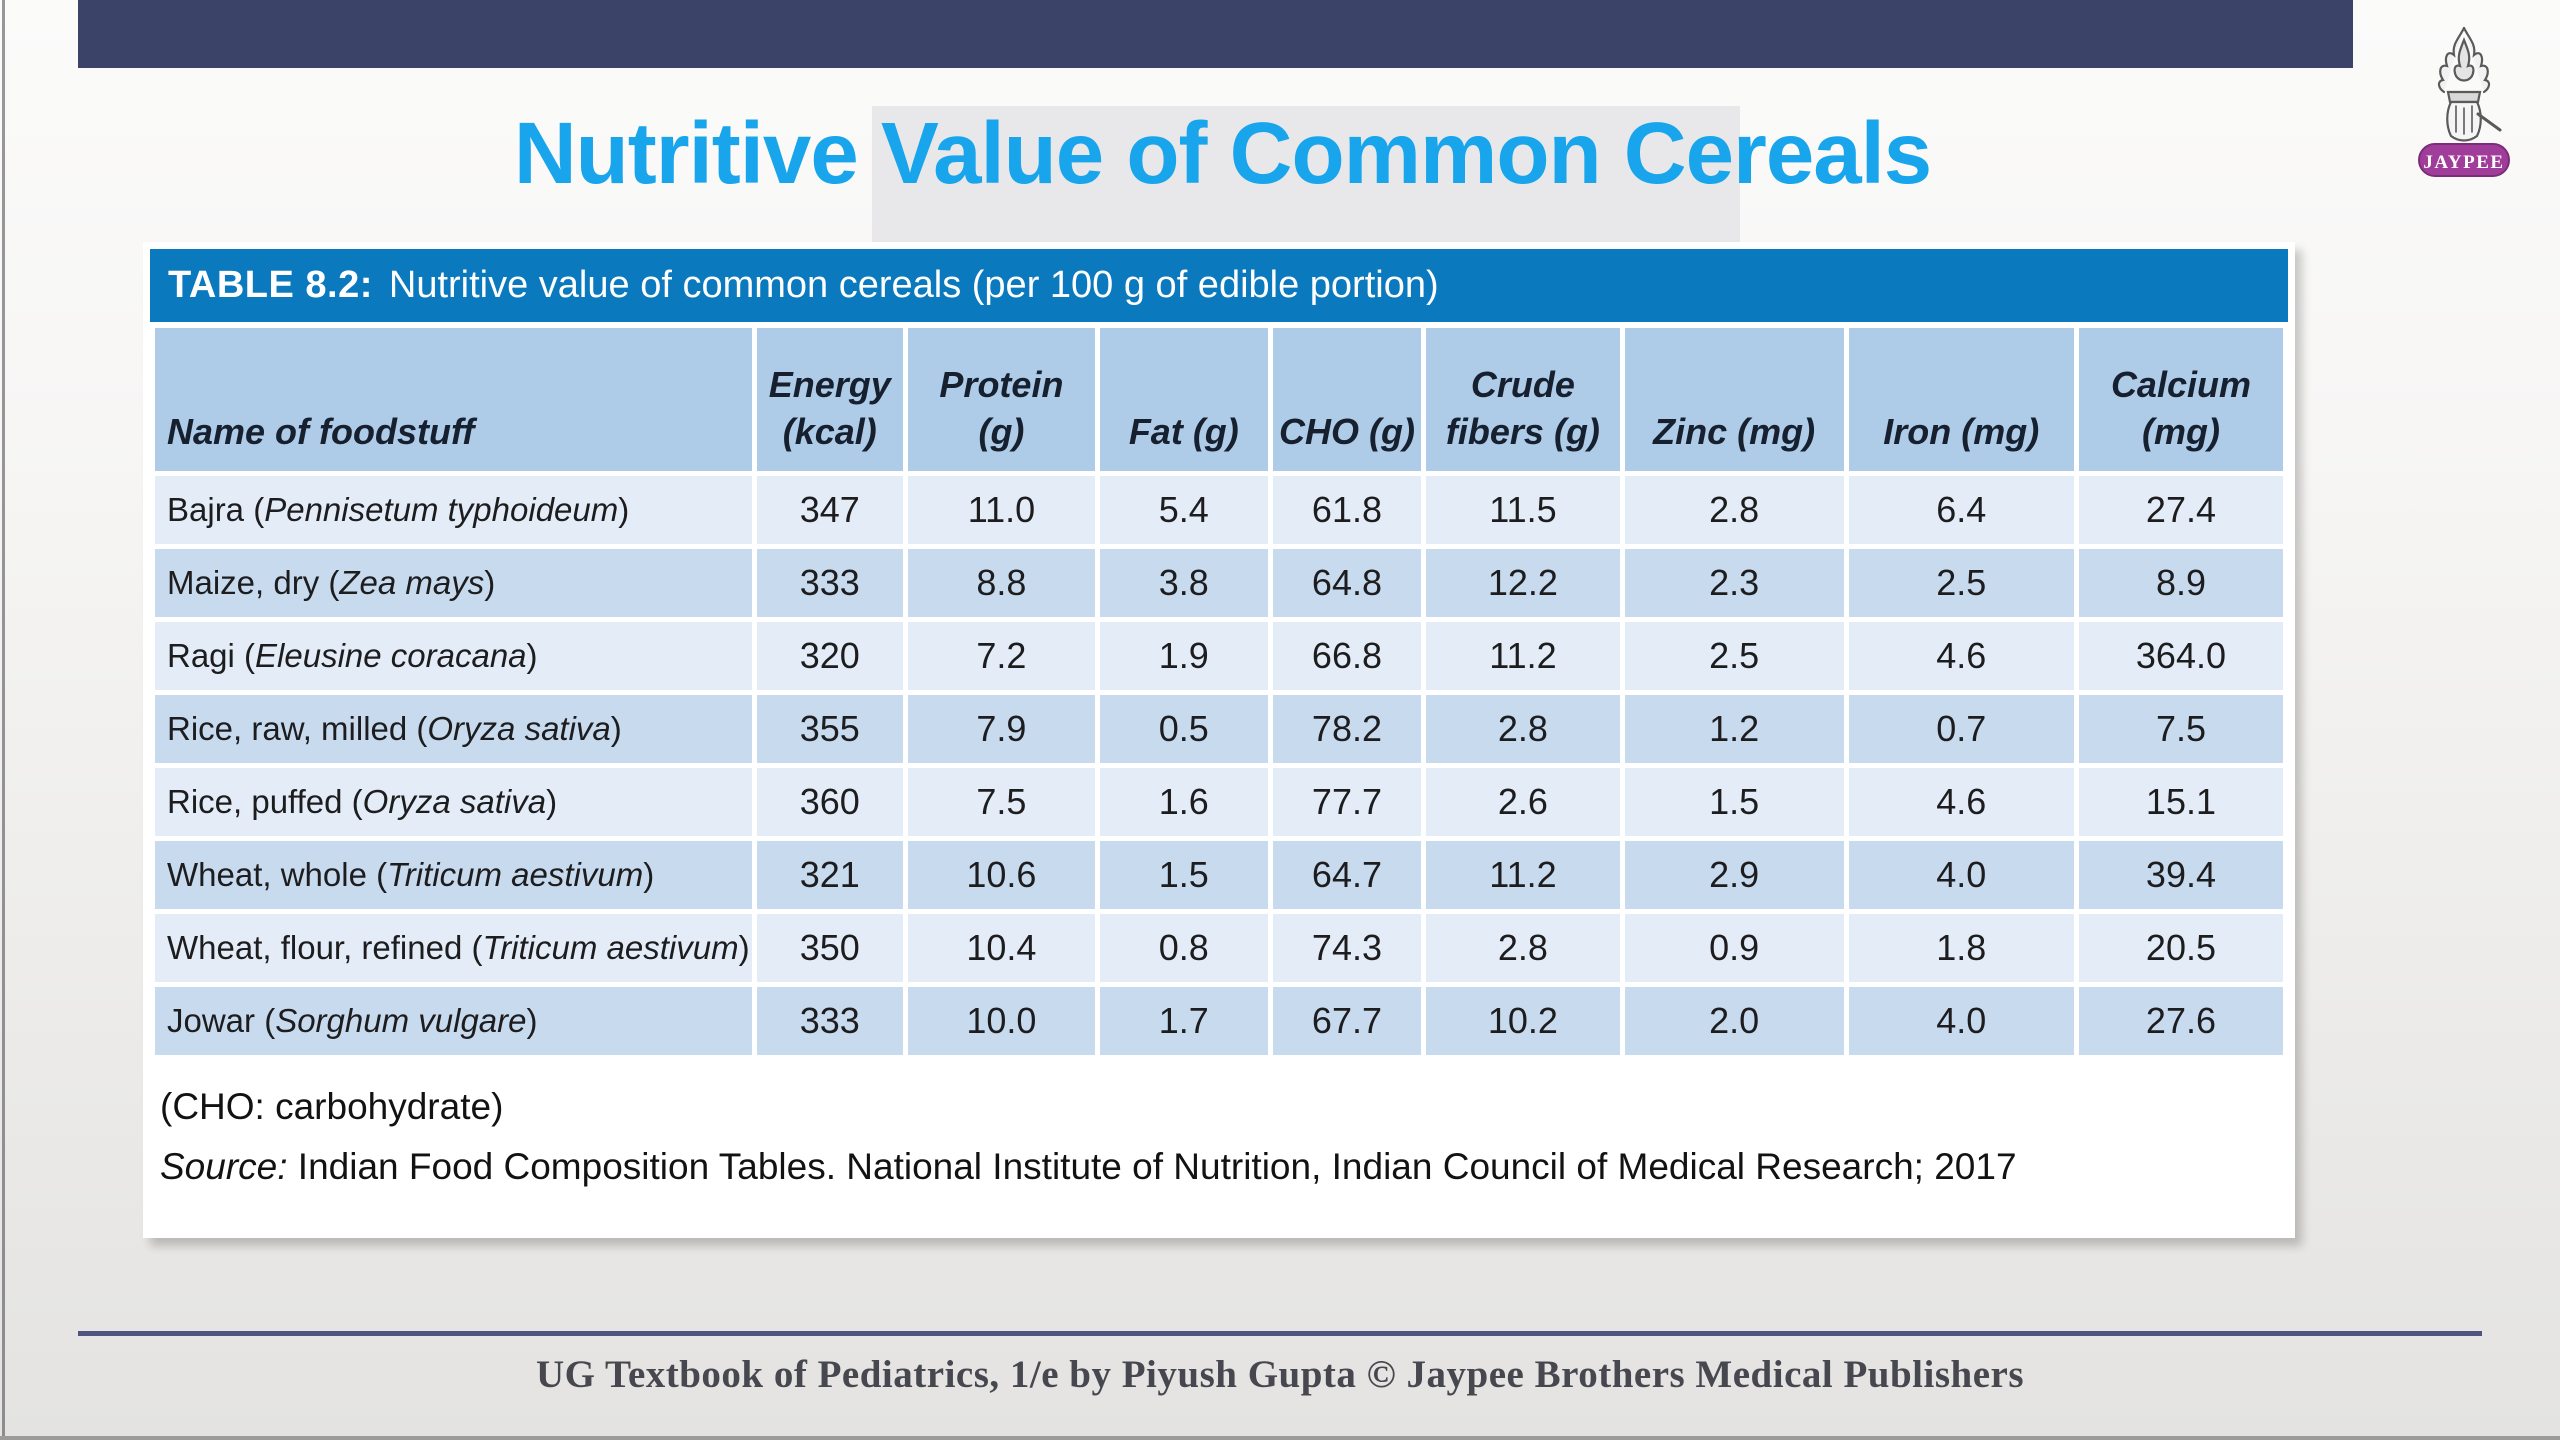 The height and width of the screenshot is (1440, 2560). I want to click on value-cell: 7.2, so click(1001, 656).